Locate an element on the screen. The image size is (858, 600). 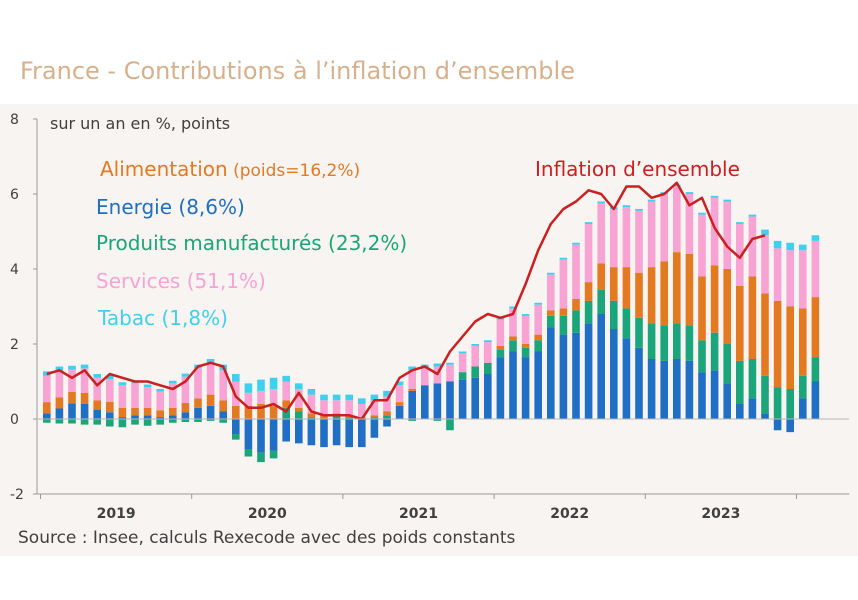
year-label: 2023 is located at coordinates (720, 514).